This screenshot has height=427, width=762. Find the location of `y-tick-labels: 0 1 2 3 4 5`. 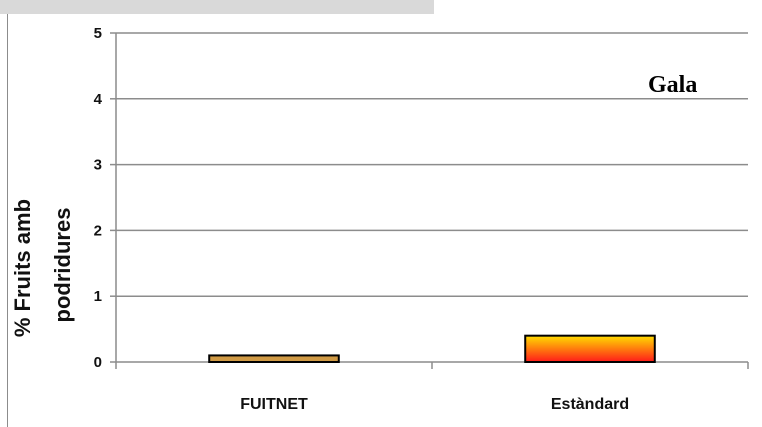

y-tick-labels: 0 1 2 3 4 5 is located at coordinates (98, 198).